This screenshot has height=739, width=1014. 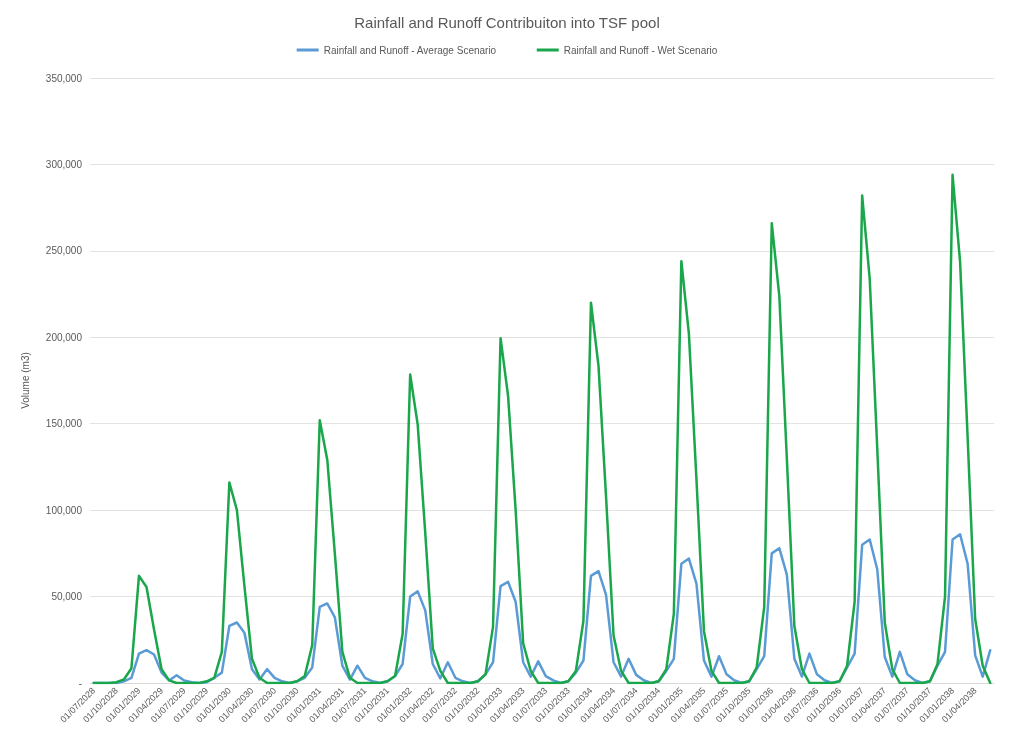 I want to click on y-tick-label: 50,000, so click(x=67, y=597).